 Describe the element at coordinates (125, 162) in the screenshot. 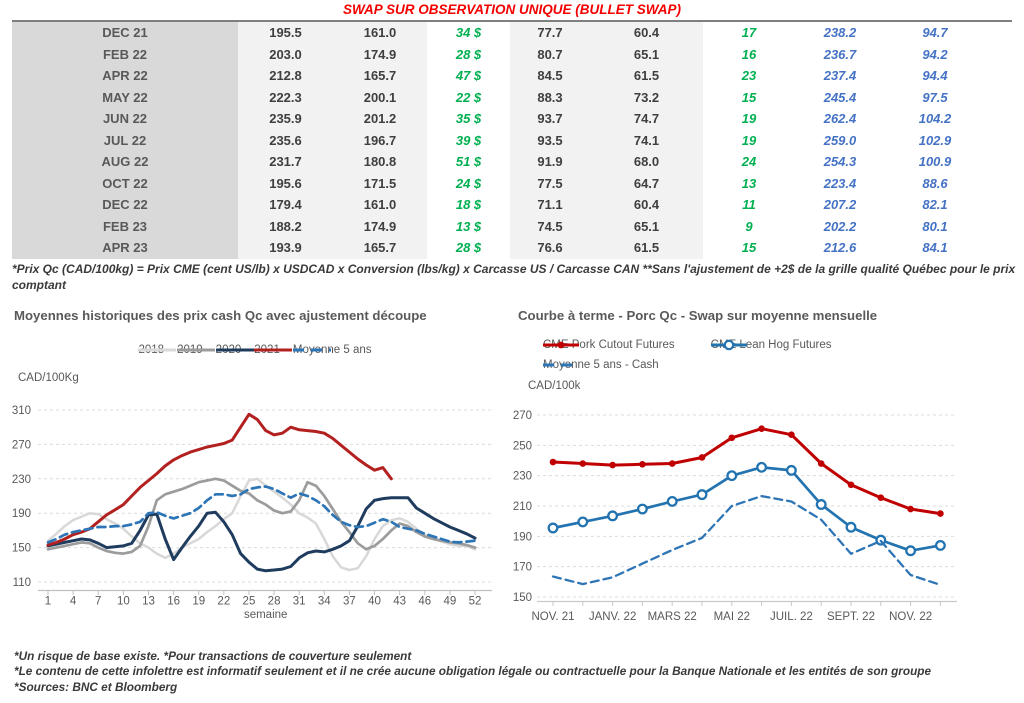

I see `month-cell: AUG 22` at that location.